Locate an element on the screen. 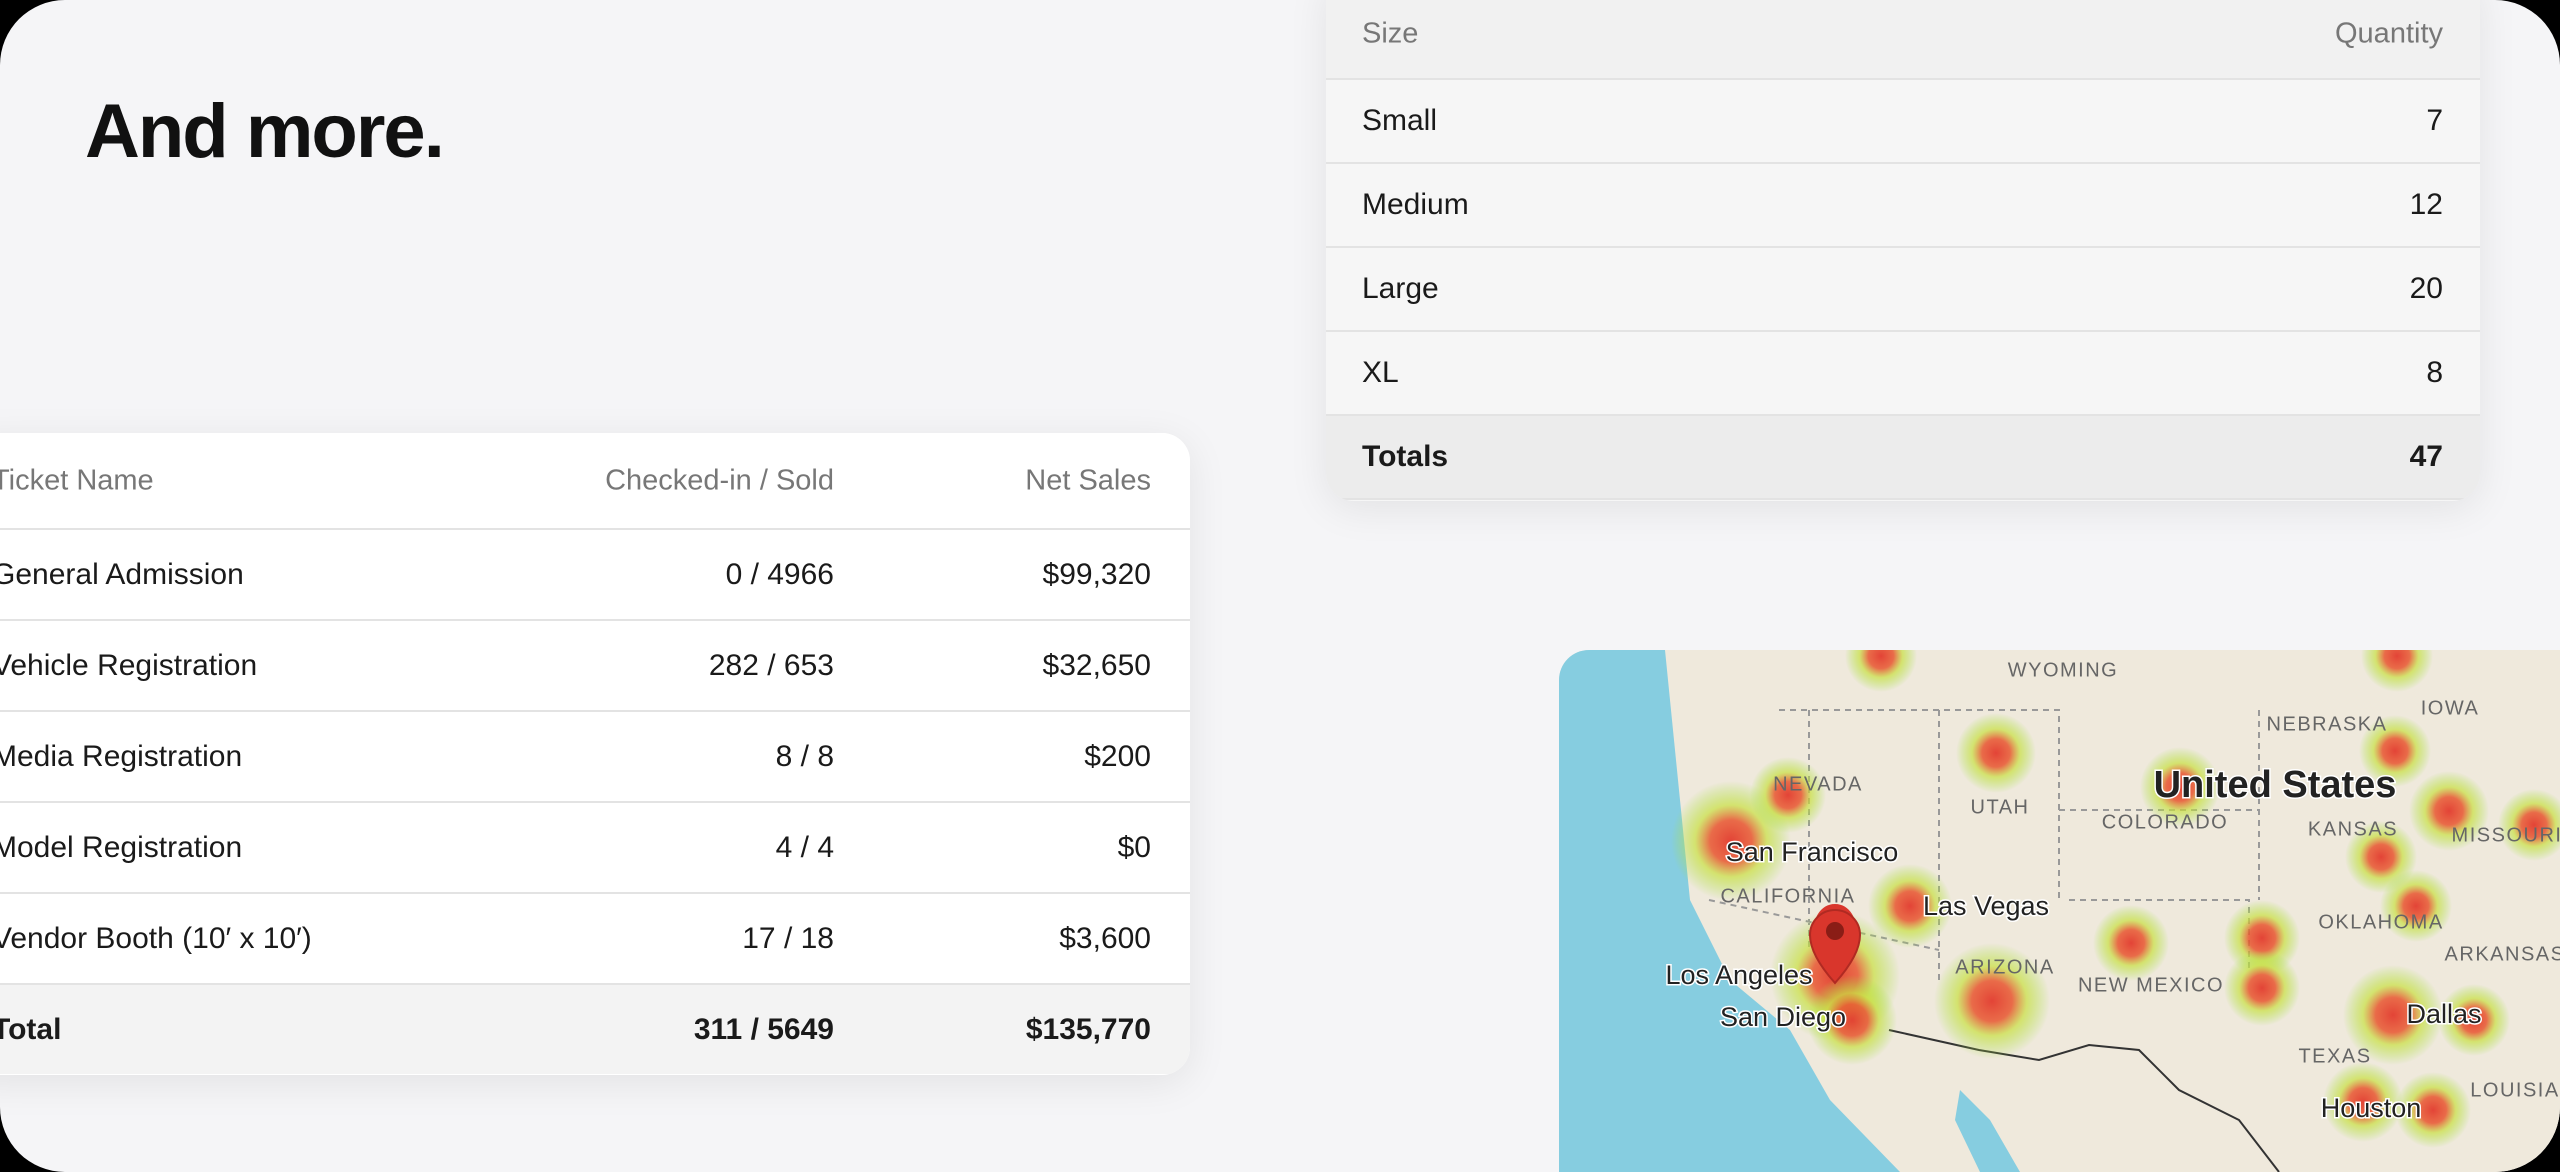  map-label: NEBRASKA is located at coordinates (2327, 724).